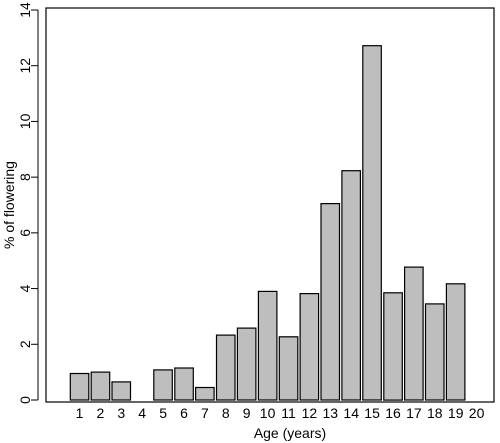  Describe the element at coordinates (393, 413) in the screenshot. I see `x-tick-label-16: 16` at that location.